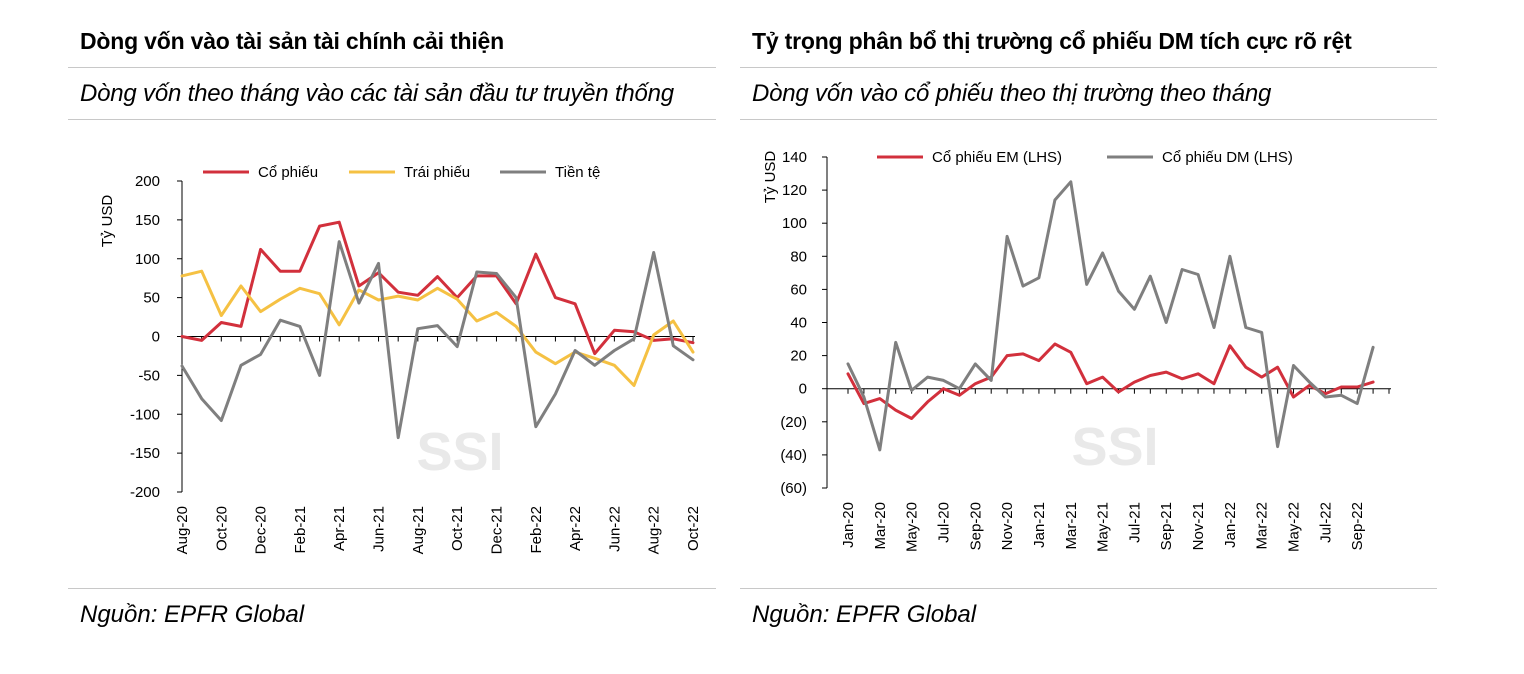  What do you see at coordinates (145, 414) in the screenshot?
I see `left-y-tick-label: -100` at bounding box center [145, 414].